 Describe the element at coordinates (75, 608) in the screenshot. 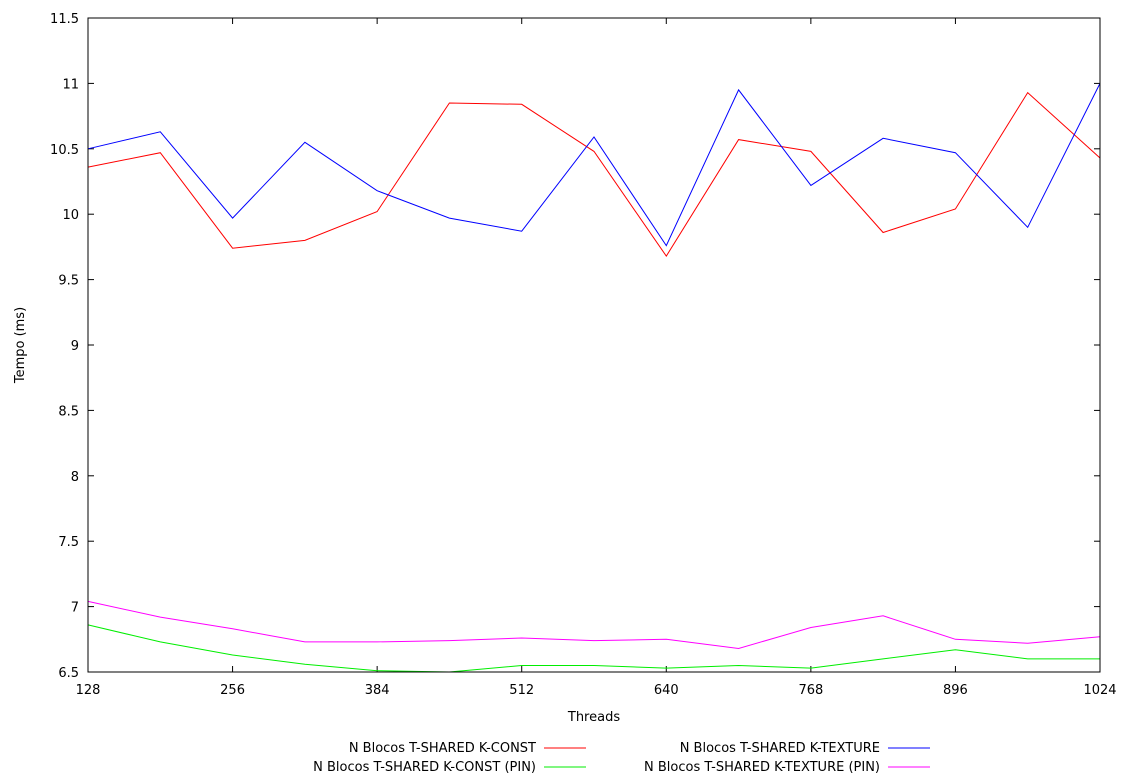

I see `y-tick-label: 7` at that location.